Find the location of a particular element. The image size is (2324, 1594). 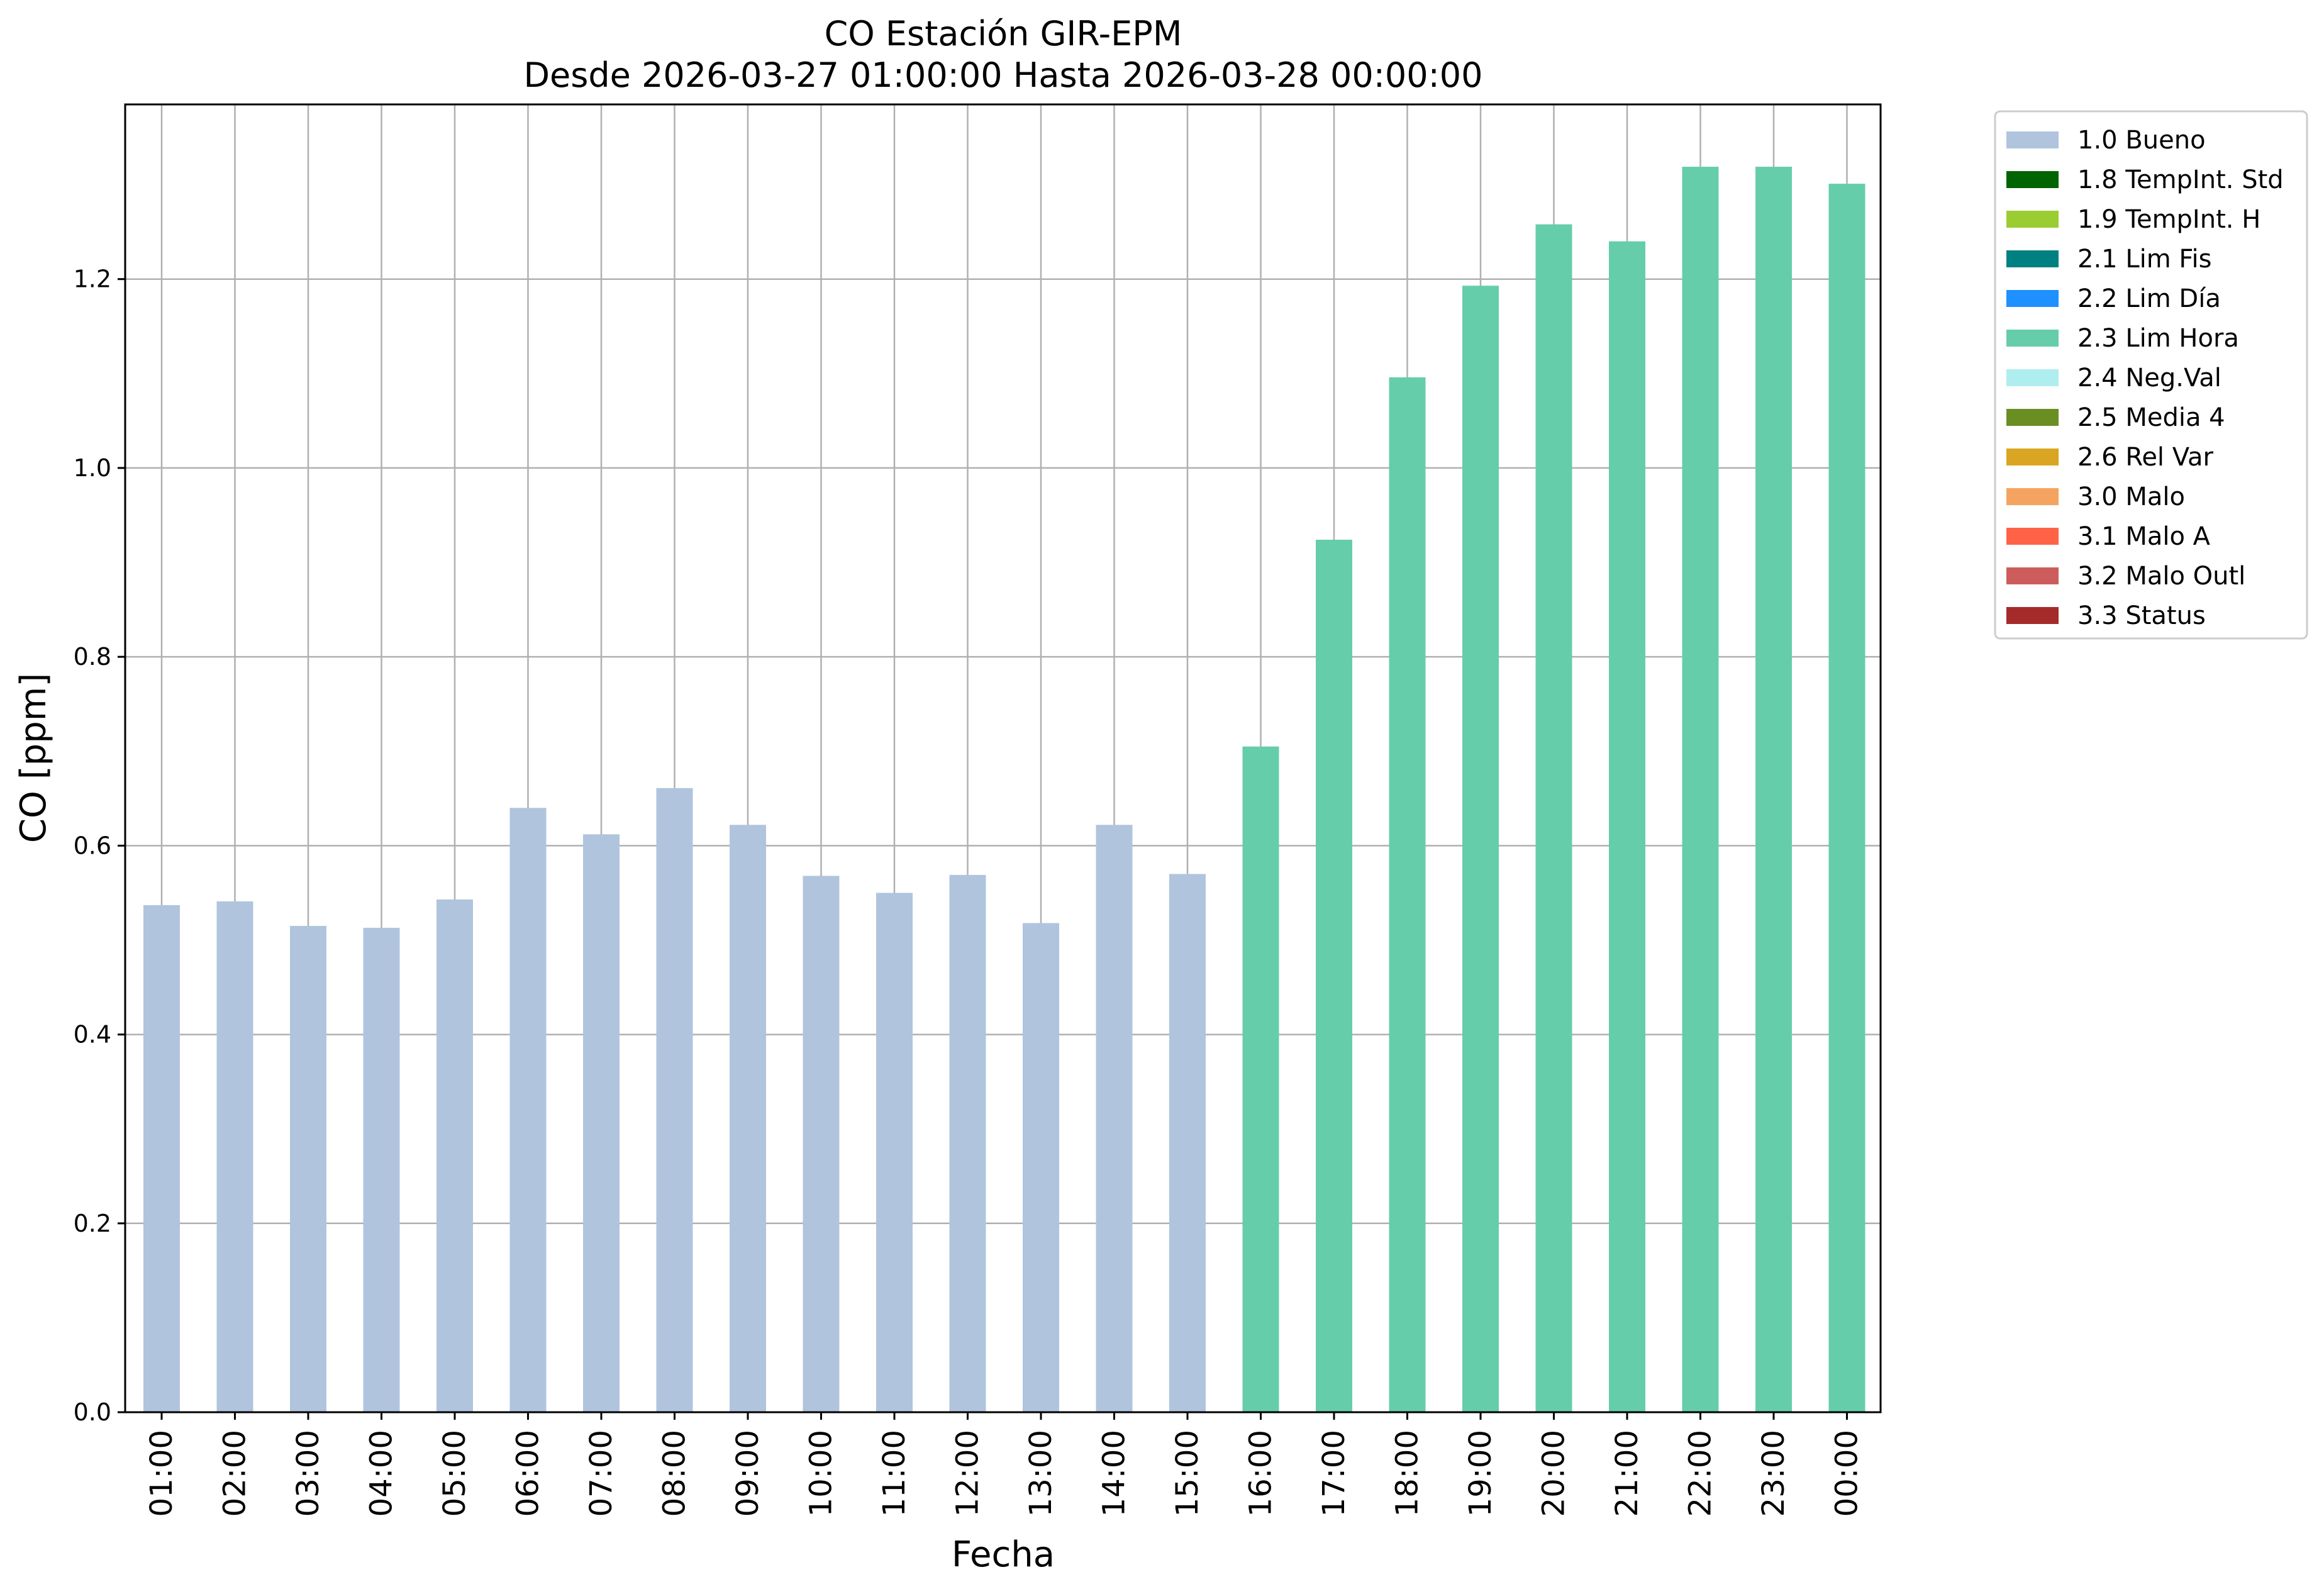

x-tick-label: 05:00 is located at coordinates (455, 1473).